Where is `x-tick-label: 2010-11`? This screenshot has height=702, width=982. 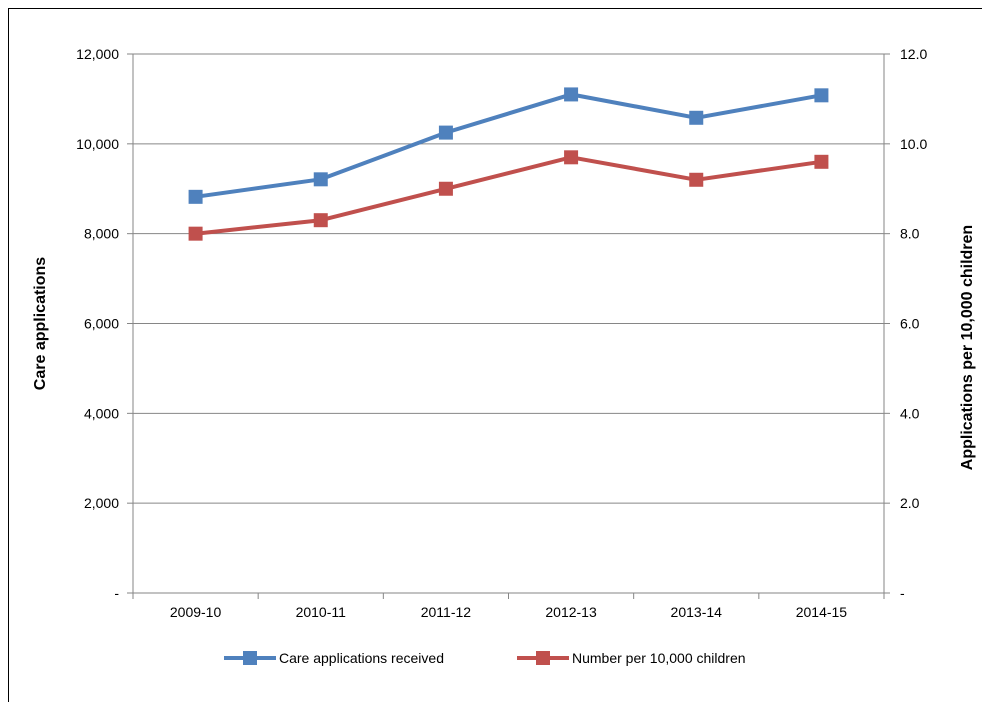
x-tick-label: 2010-11 is located at coordinates (321, 612).